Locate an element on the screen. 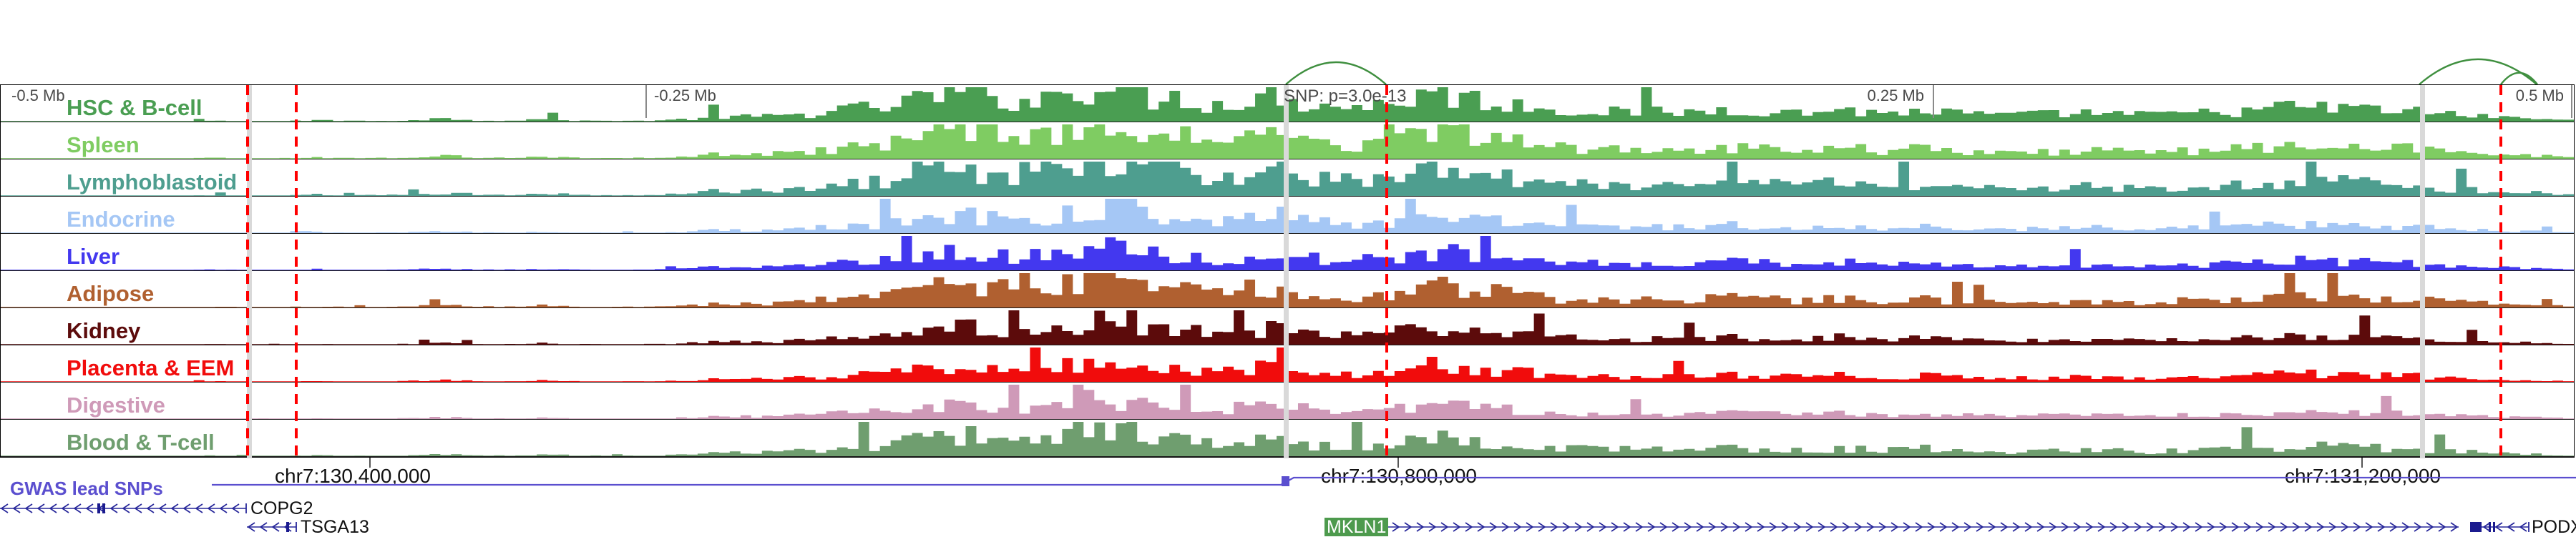  track-label-placenta-eem: Placenta & EEM is located at coordinates (151, 367).